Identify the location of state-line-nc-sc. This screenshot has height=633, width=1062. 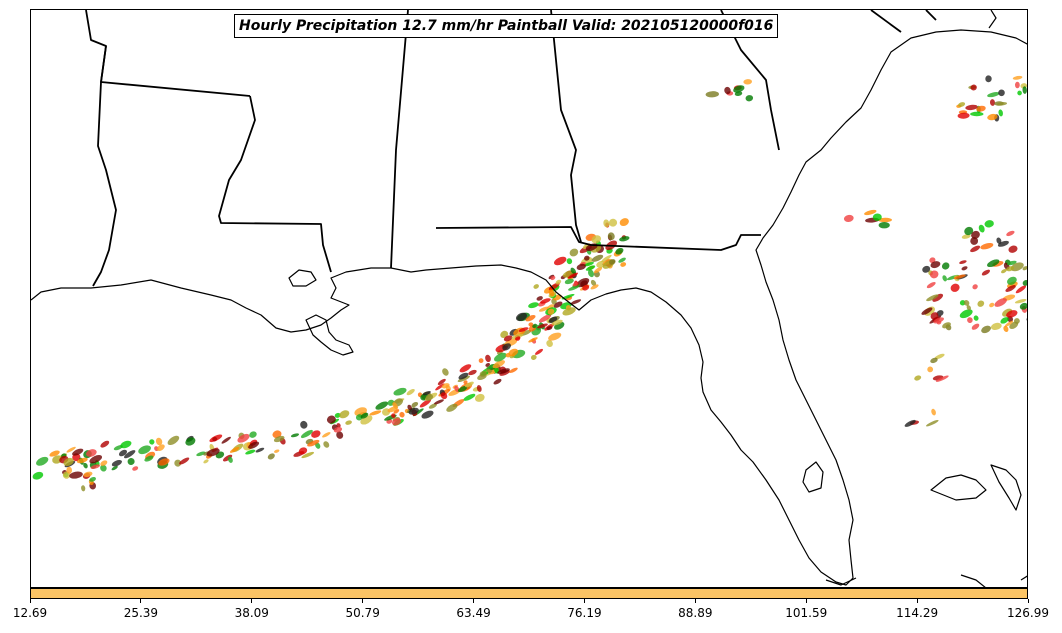
(886, 21).